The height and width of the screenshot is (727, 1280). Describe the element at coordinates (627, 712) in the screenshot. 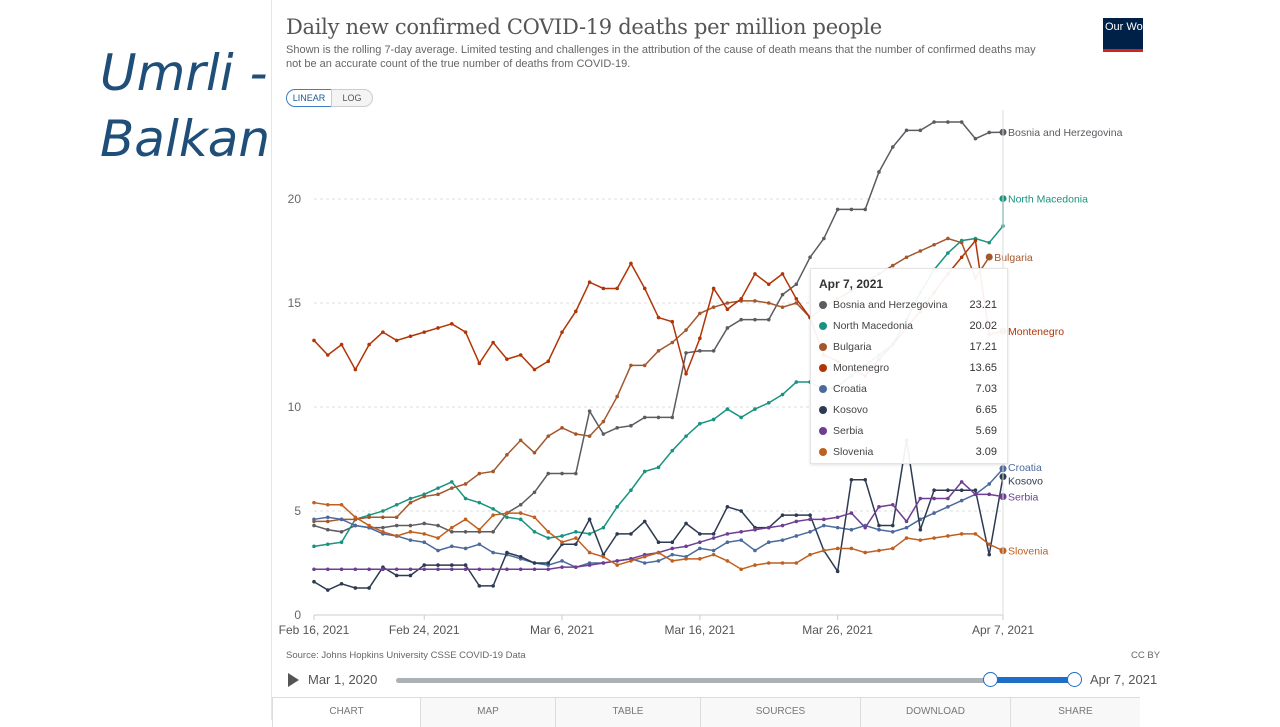

I see `tab-table: TABLE` at that location.